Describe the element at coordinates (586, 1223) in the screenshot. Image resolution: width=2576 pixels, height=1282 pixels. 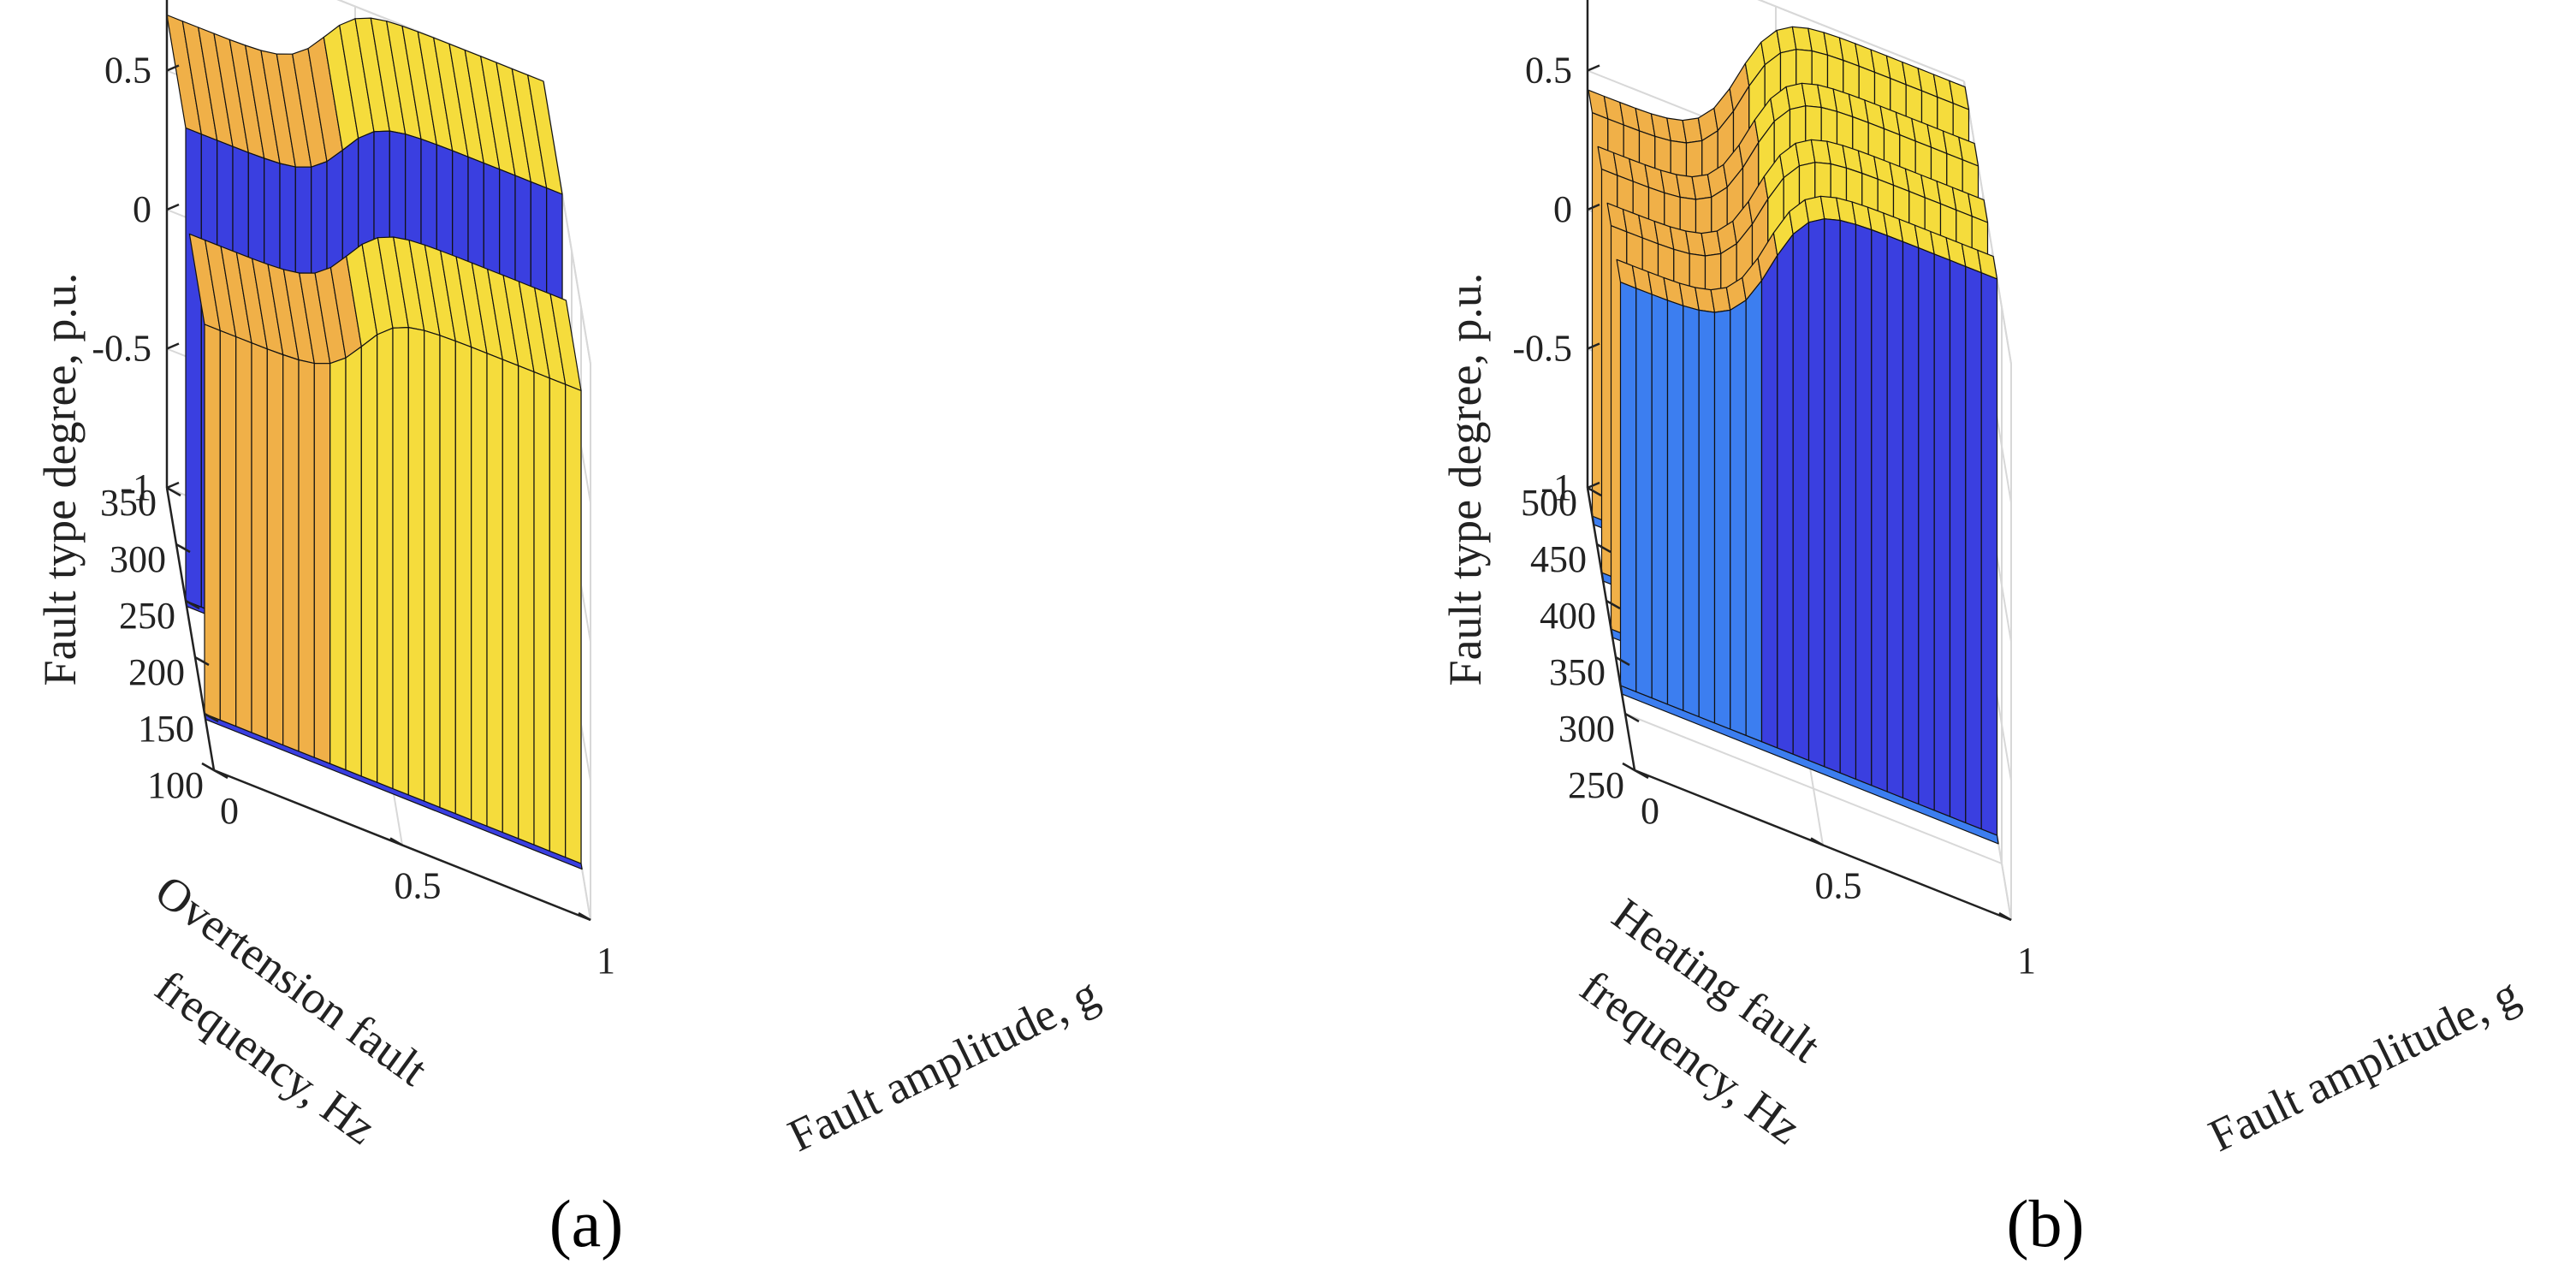
I see `panel-label-a: (a)` at that location.